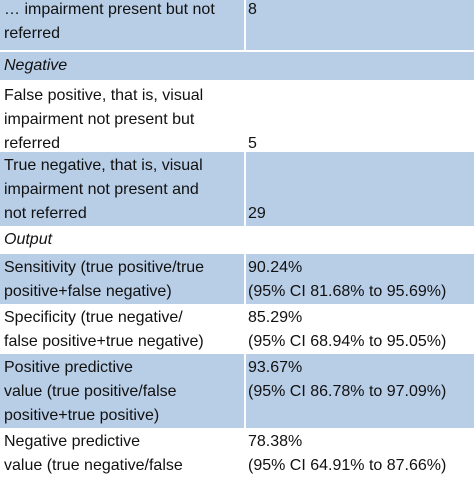 The image size is (474, 478). What do you see at coordinates (90, 391) in the screenshot?
I see `row-label-line: value (true positive/false` at bounding box center [90, 391].